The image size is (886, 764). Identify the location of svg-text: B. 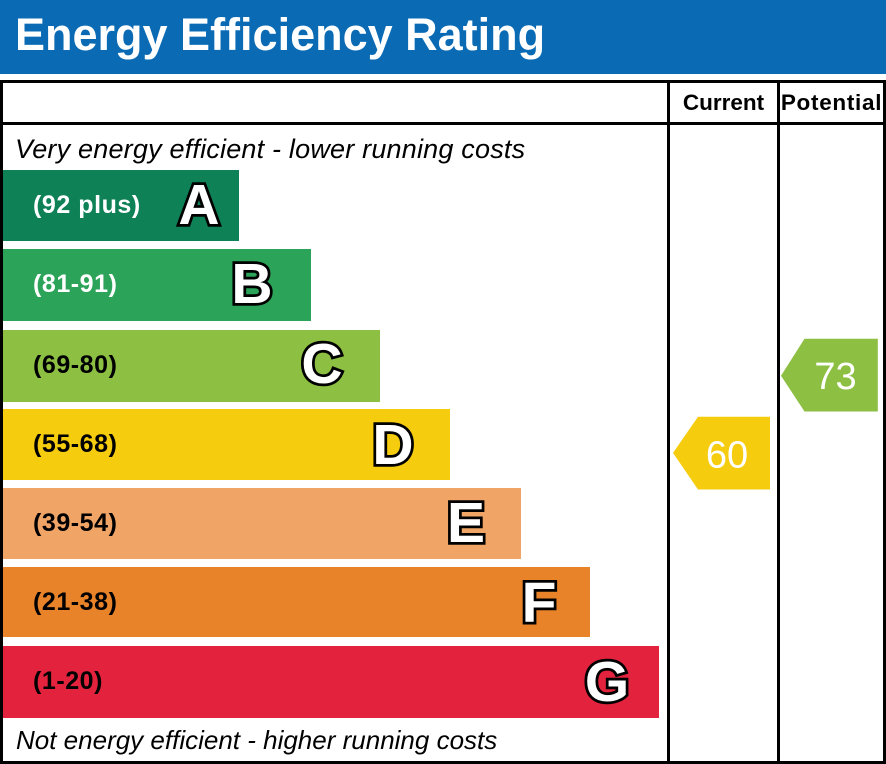
(251, 282).